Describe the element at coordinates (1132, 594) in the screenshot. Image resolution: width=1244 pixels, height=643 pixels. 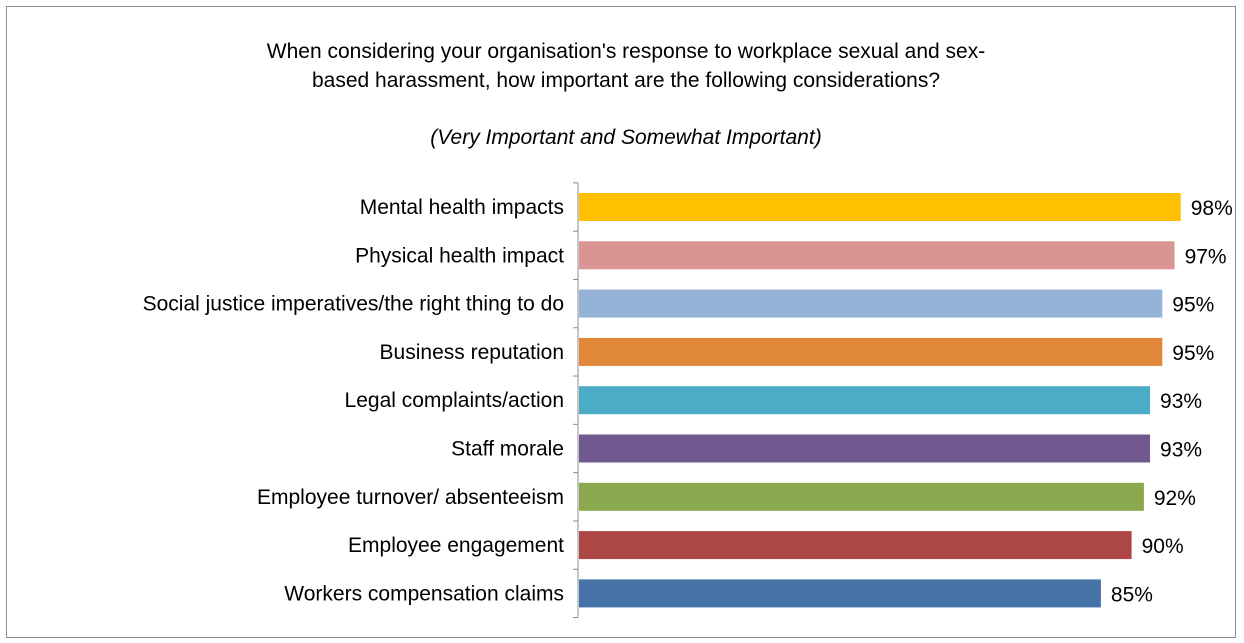
I see `data-label: 85%` at that location.